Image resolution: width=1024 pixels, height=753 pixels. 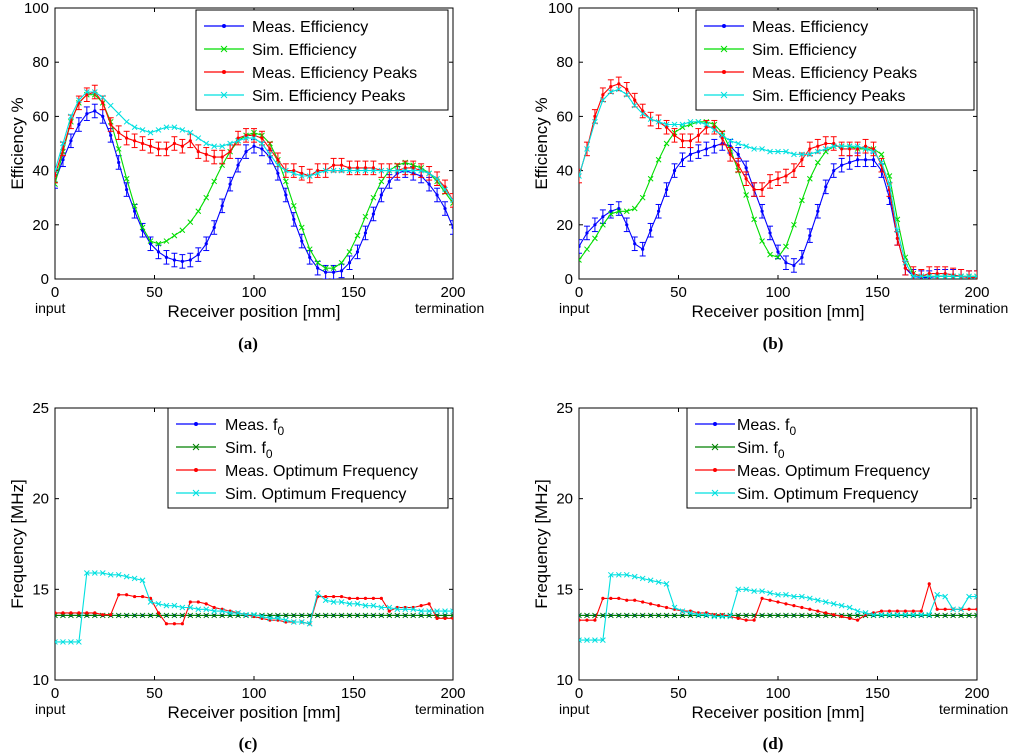 I want to click on legend-entry-label: Meas. Efficiency, so click(x=810, y=27).